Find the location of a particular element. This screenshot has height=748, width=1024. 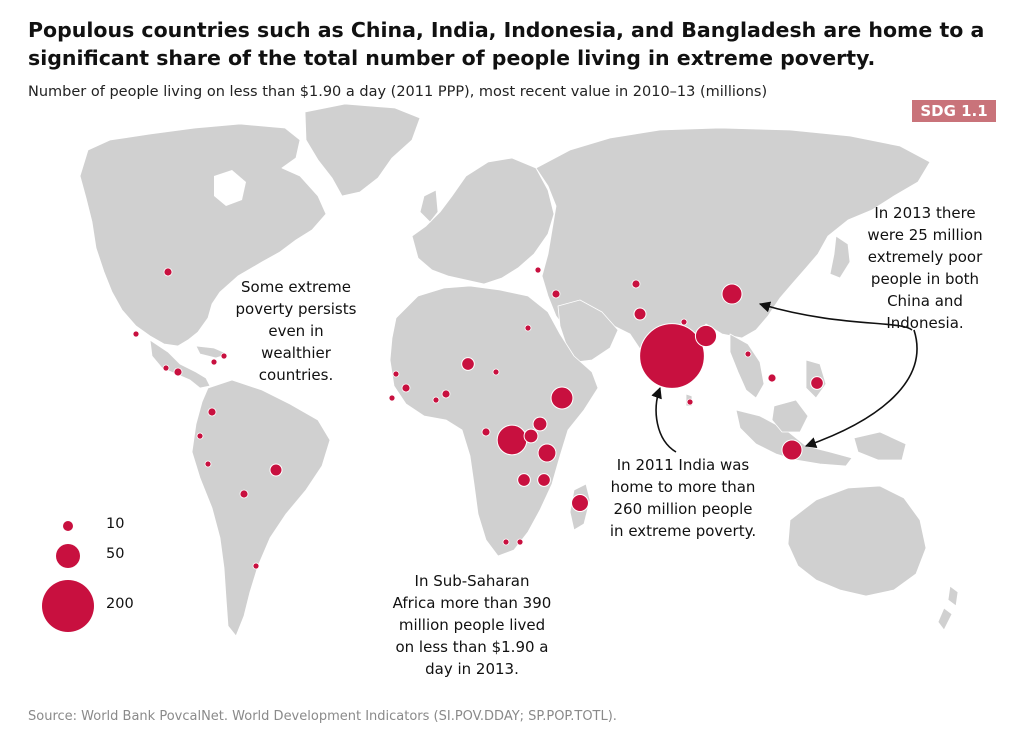

hudson-bay-shape is located at coordinates (230, 188).